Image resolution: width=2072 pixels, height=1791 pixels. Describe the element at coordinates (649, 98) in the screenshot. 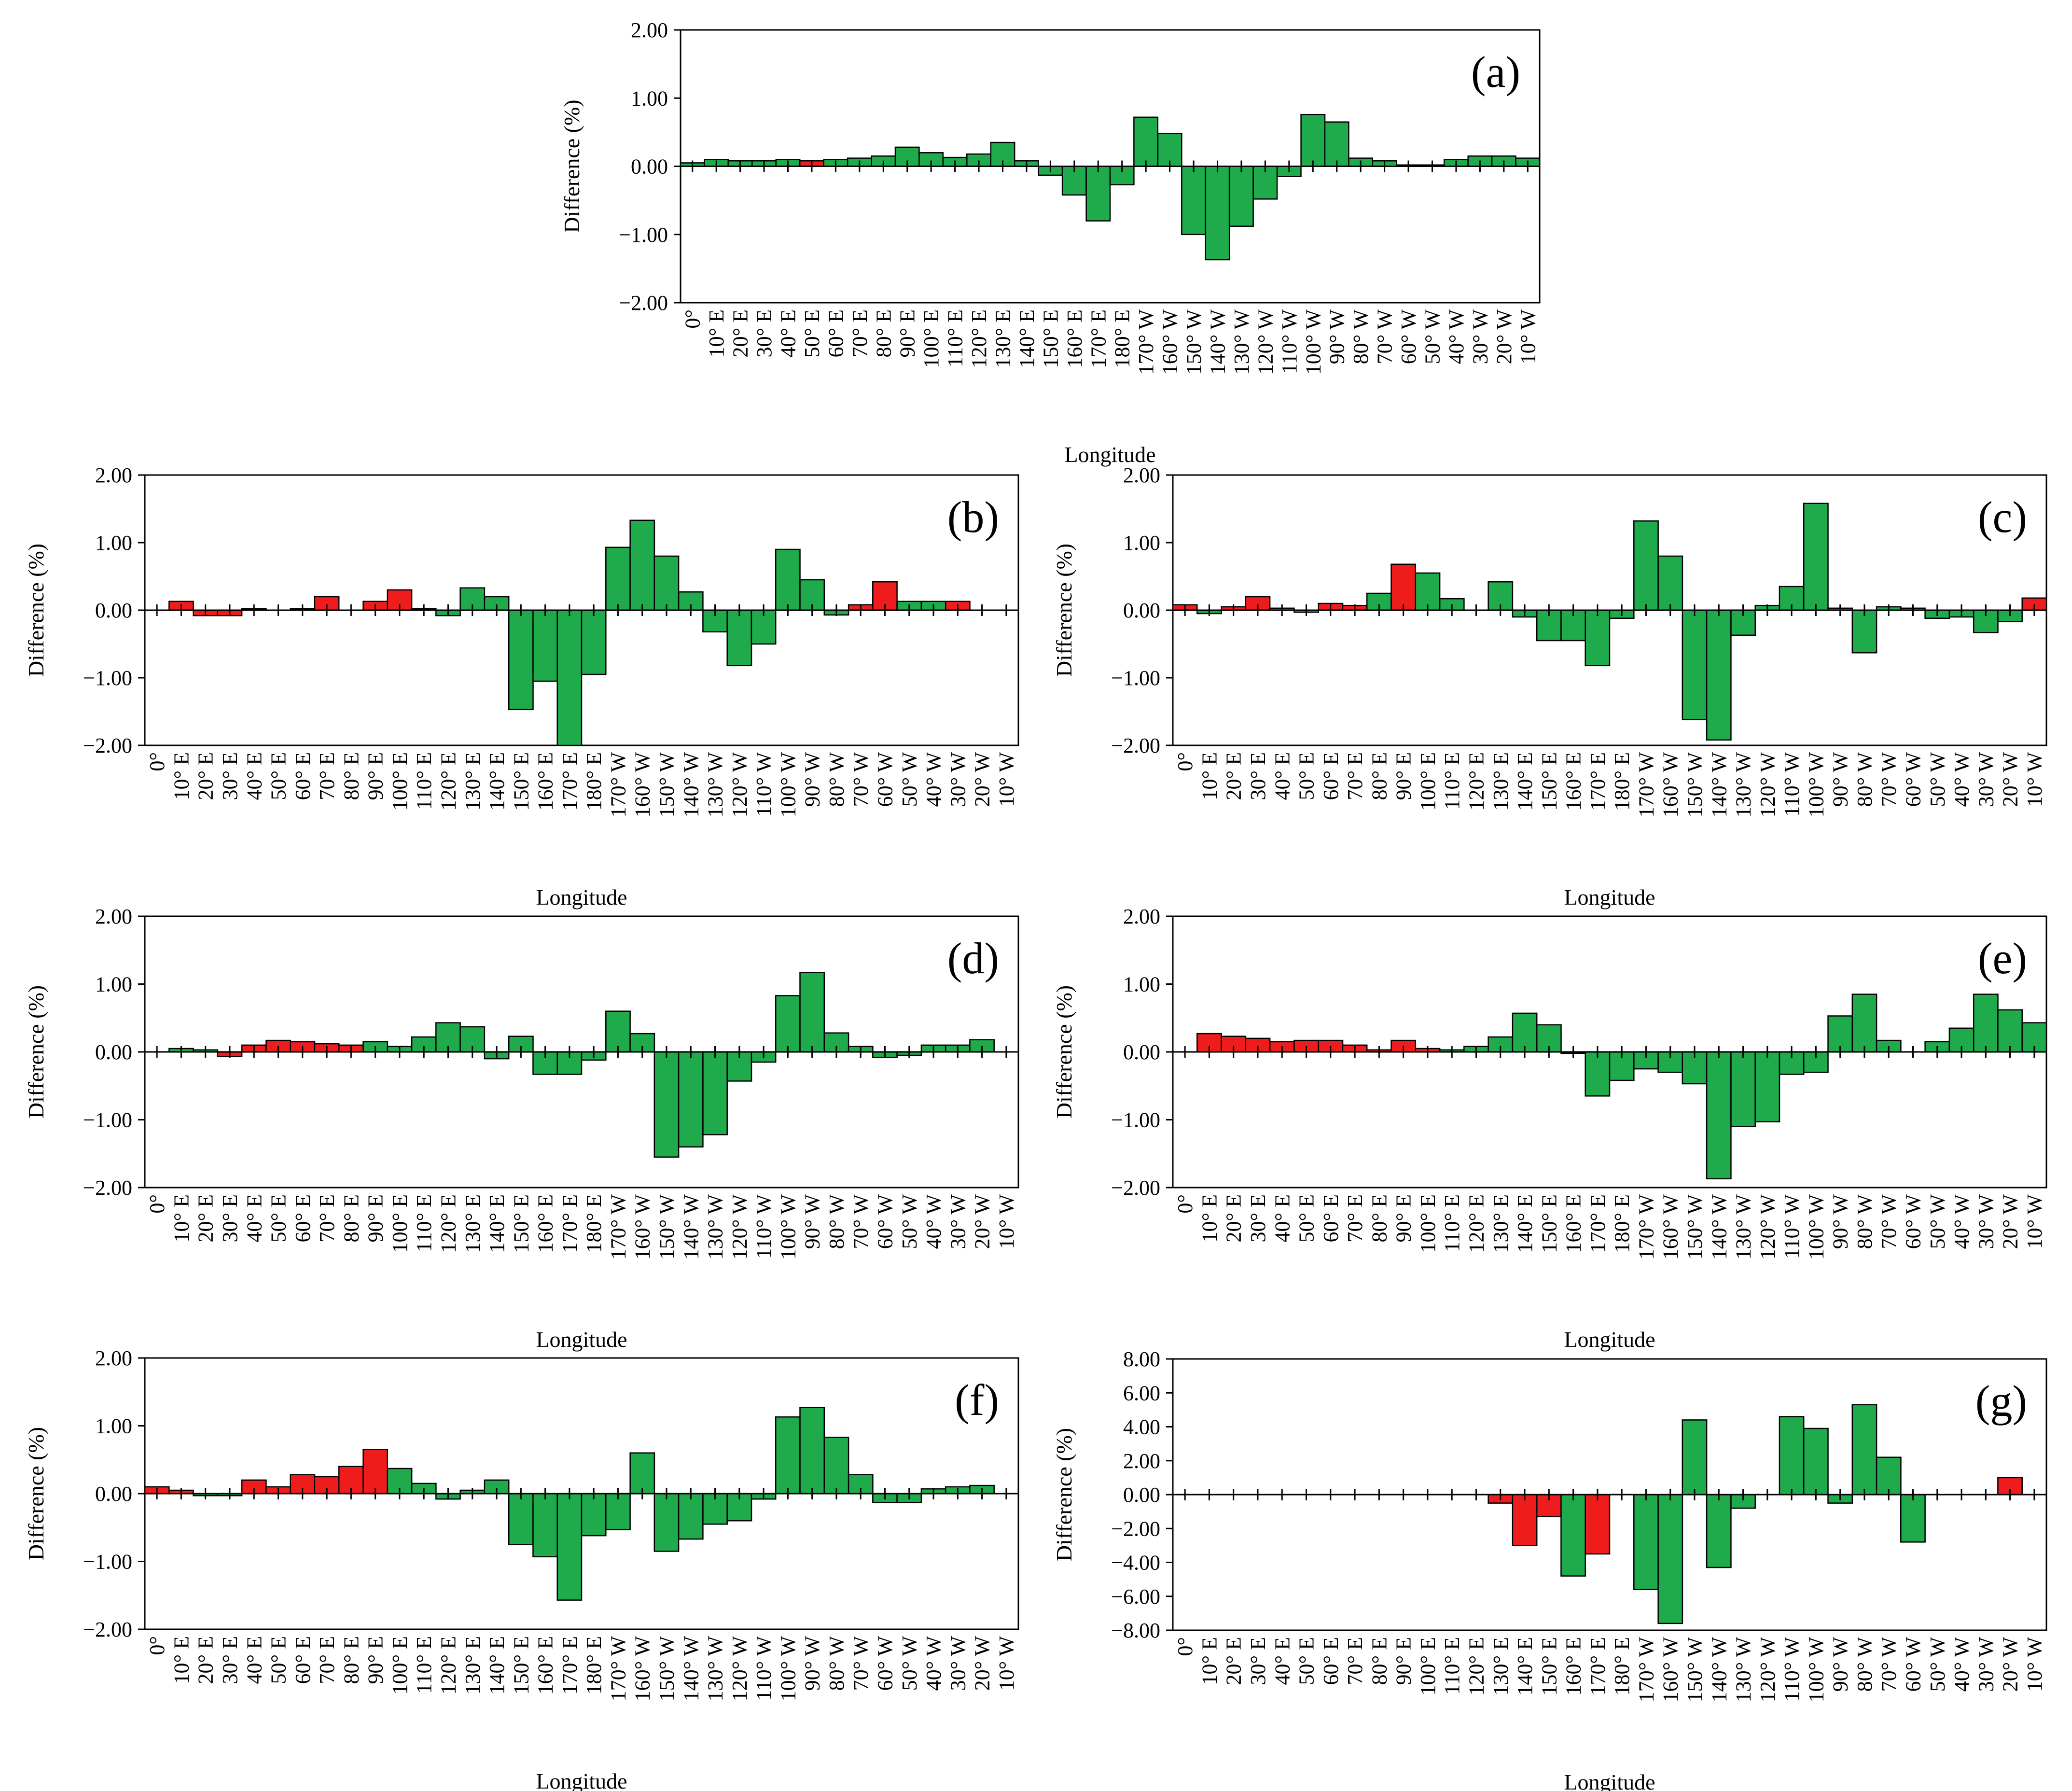

I see `y-tick-label: 1.00` at that location.